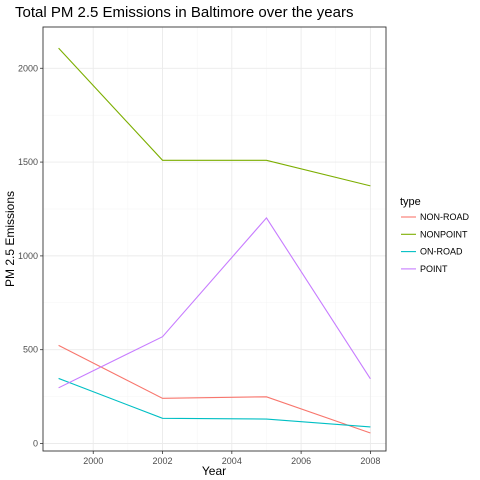  Describe the element at coordinates (28, 68) in the screenshot. I see `y-tick-label: 2000` at that location.